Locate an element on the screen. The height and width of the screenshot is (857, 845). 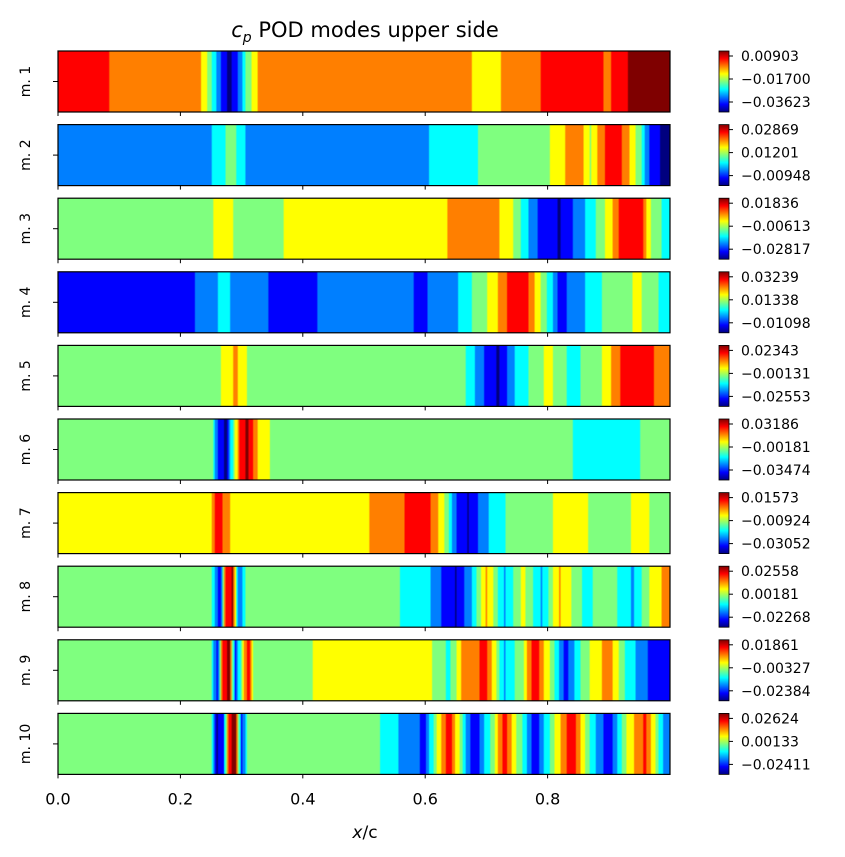
colorbar-tick-label: 0.02624 is located at coordinates (770, 719).